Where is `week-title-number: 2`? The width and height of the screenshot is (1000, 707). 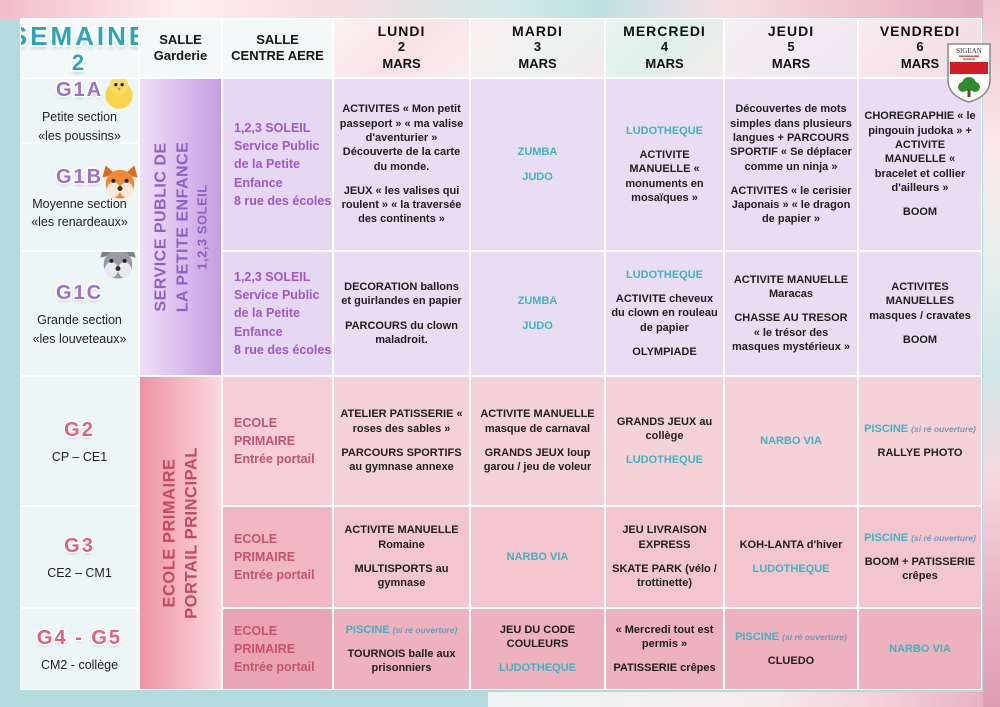 week-title-number: 2 is located at coordinates (79, 62).